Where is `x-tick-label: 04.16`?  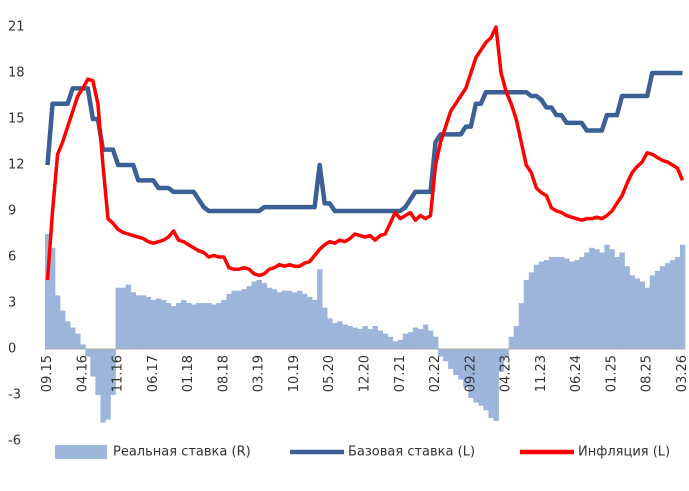
x-tick-label: 04.16 is located at coordinates (82, 373).